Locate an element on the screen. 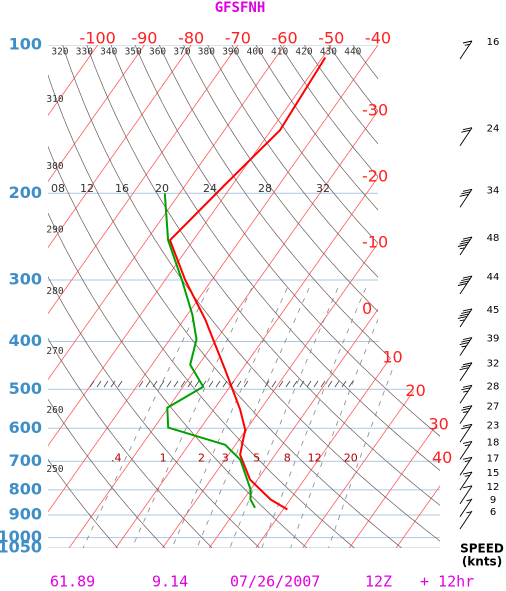  temperature-label: -70 is located at coordinates (238, 38).